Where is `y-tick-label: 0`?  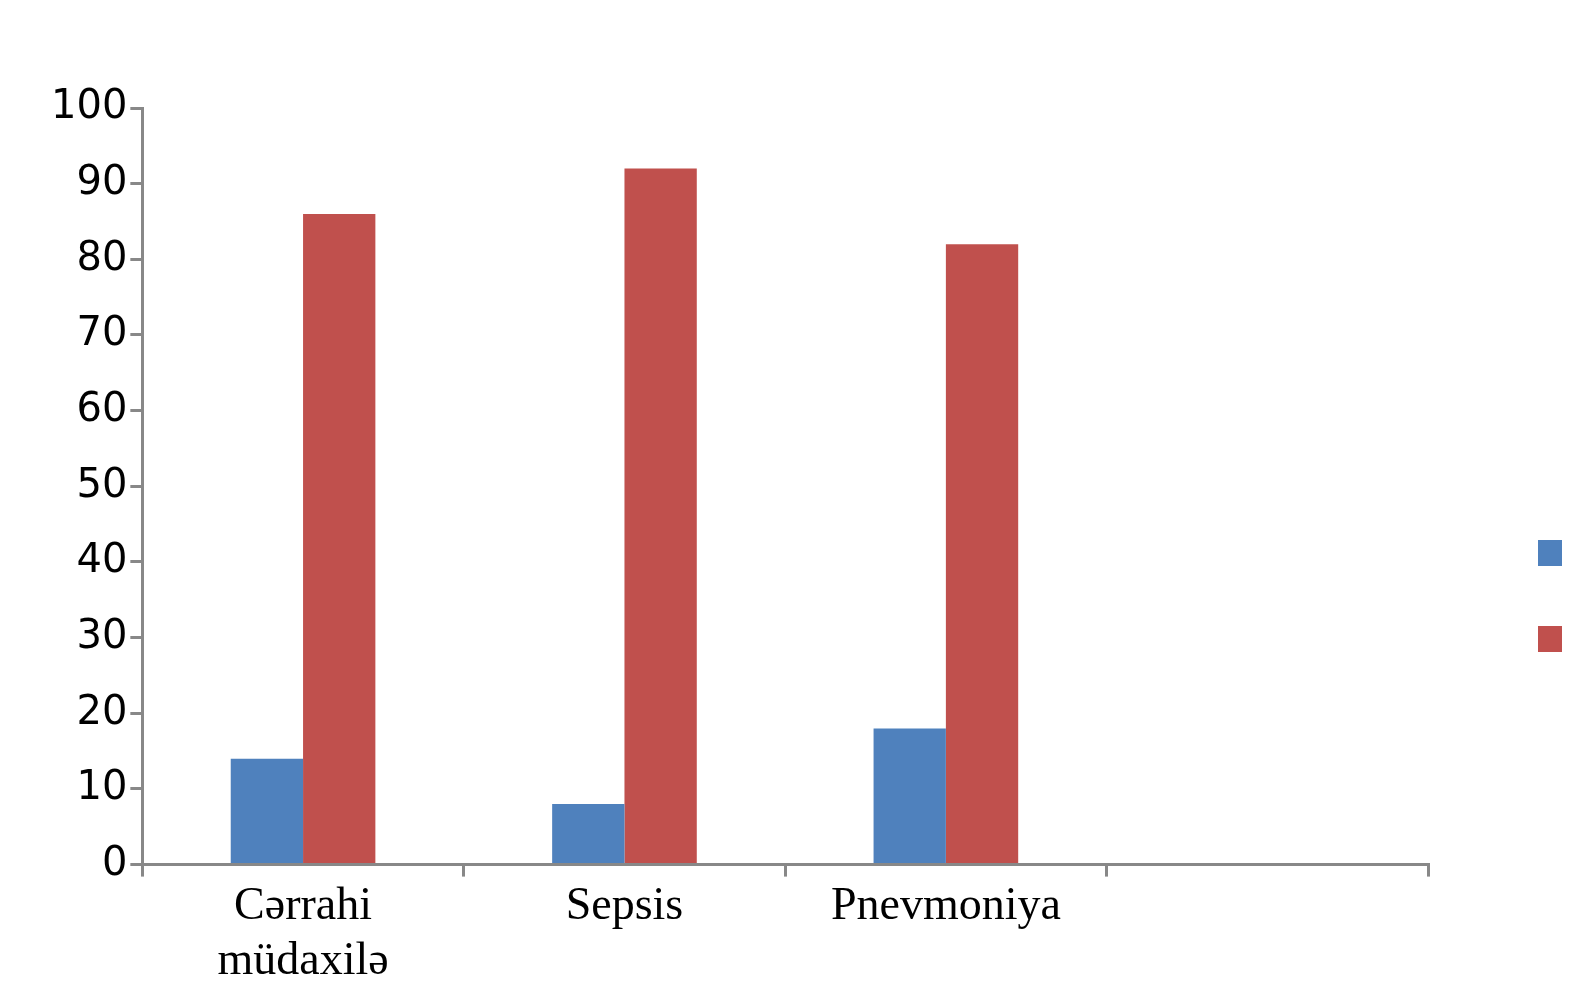 y-tick-label: 0 is located at coordinates (114, 860).